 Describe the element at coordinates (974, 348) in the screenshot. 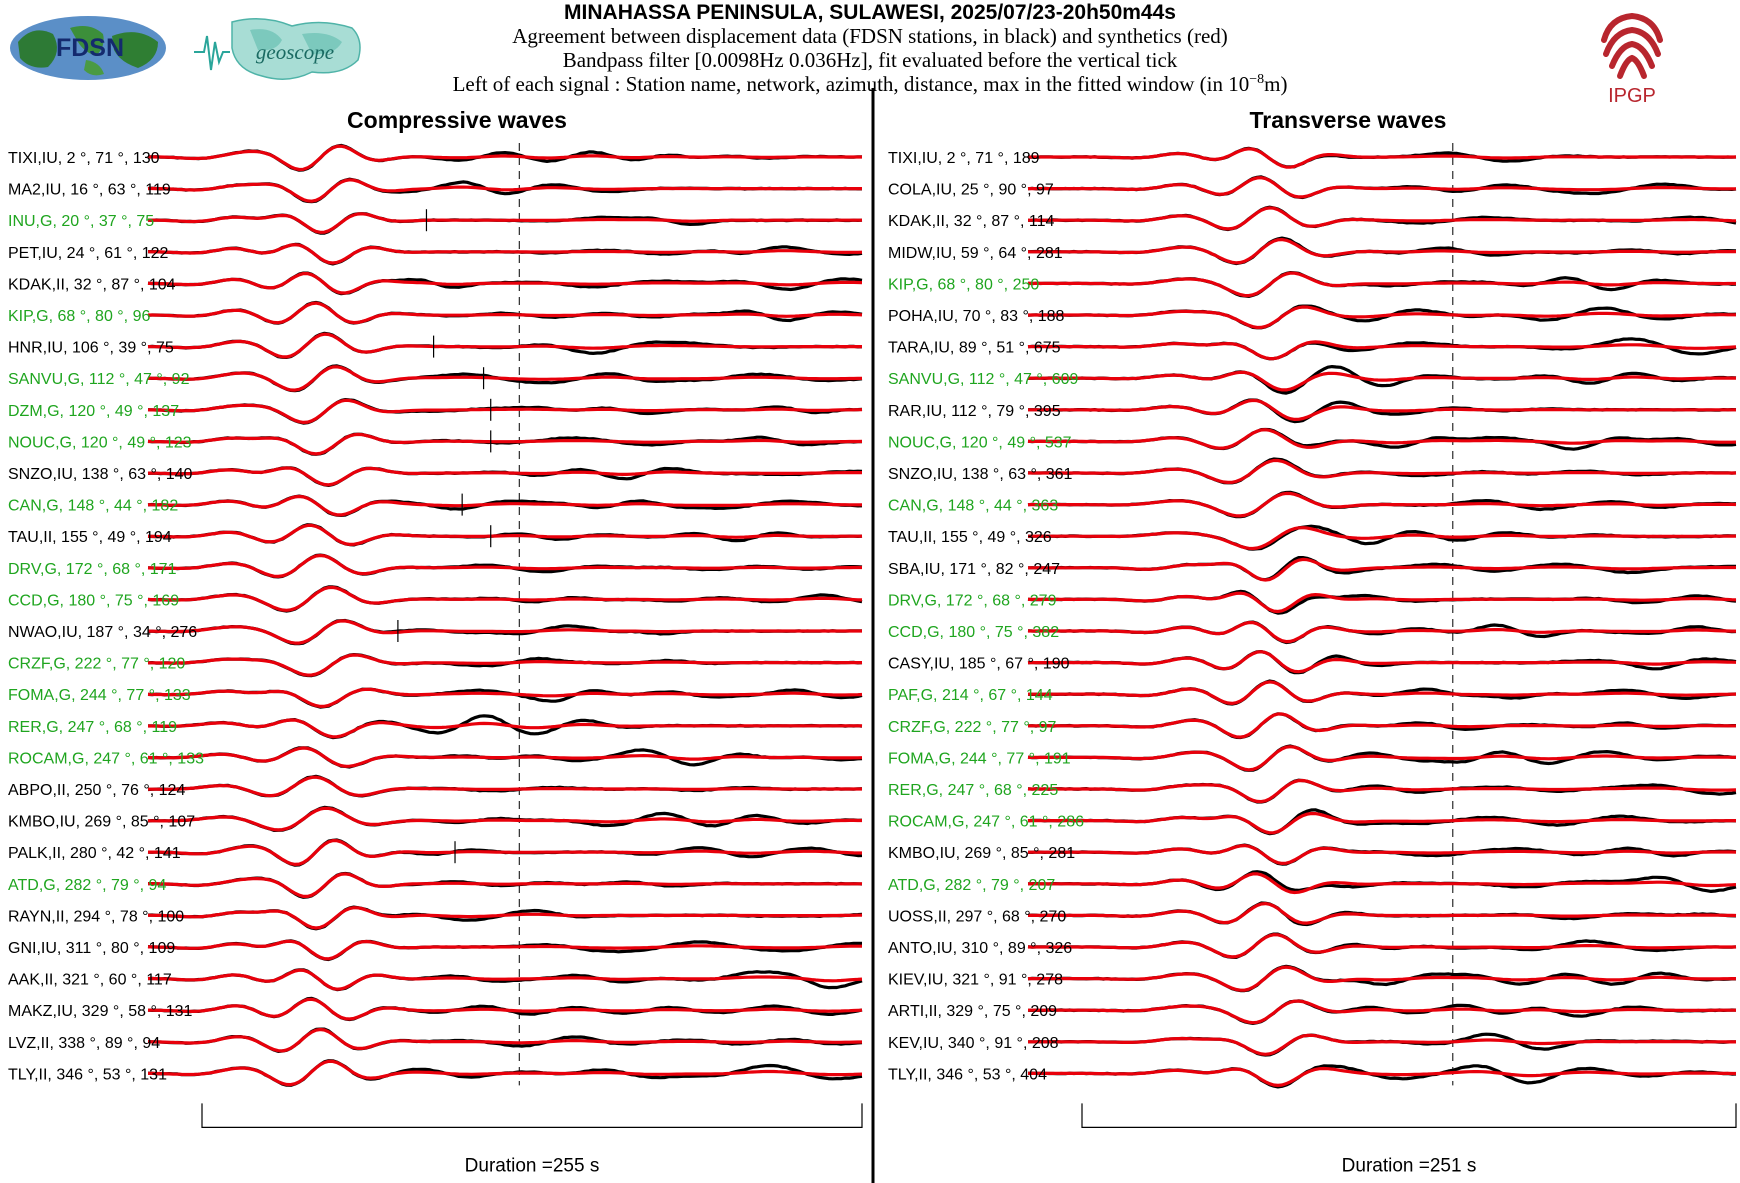

I see `station-label: TARA,IU, 89 °, 51 °, 675` at that location.